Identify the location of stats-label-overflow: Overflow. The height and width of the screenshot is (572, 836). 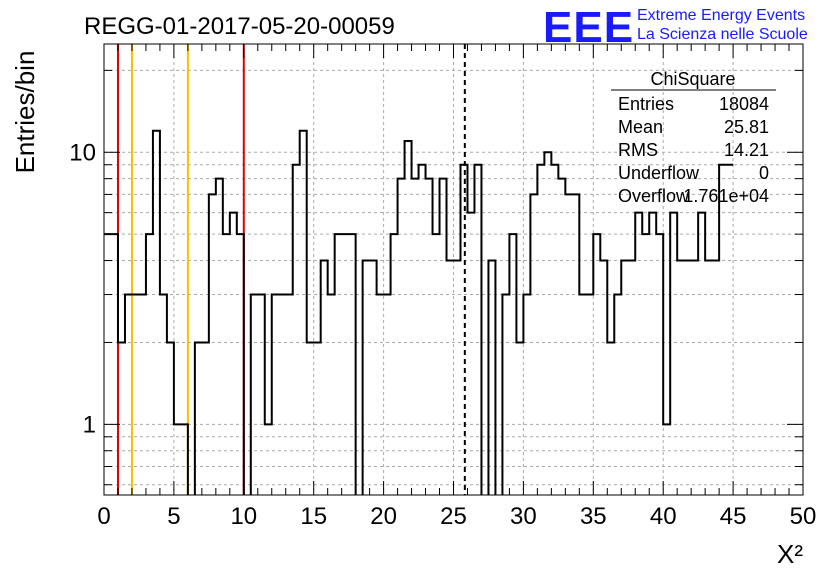
(654, 196).